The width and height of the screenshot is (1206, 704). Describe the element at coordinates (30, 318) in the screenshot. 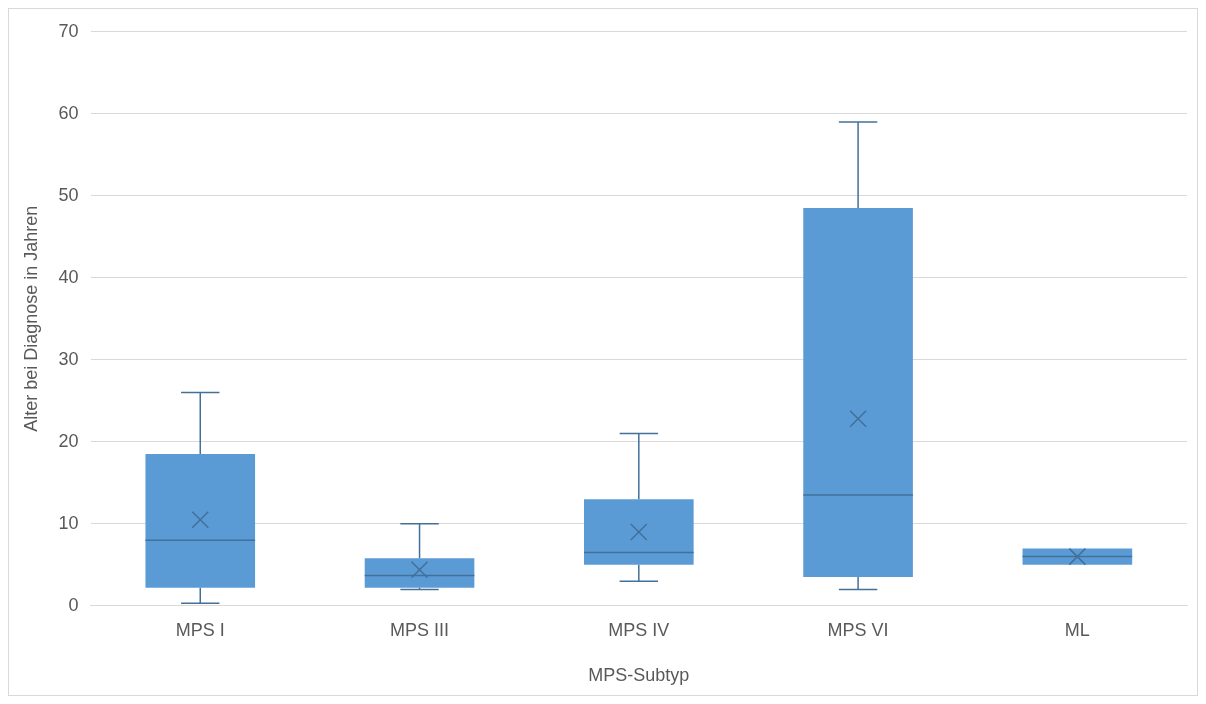

I see `y-axis-title: Alter bei Diagnose in Jahren` at that location.